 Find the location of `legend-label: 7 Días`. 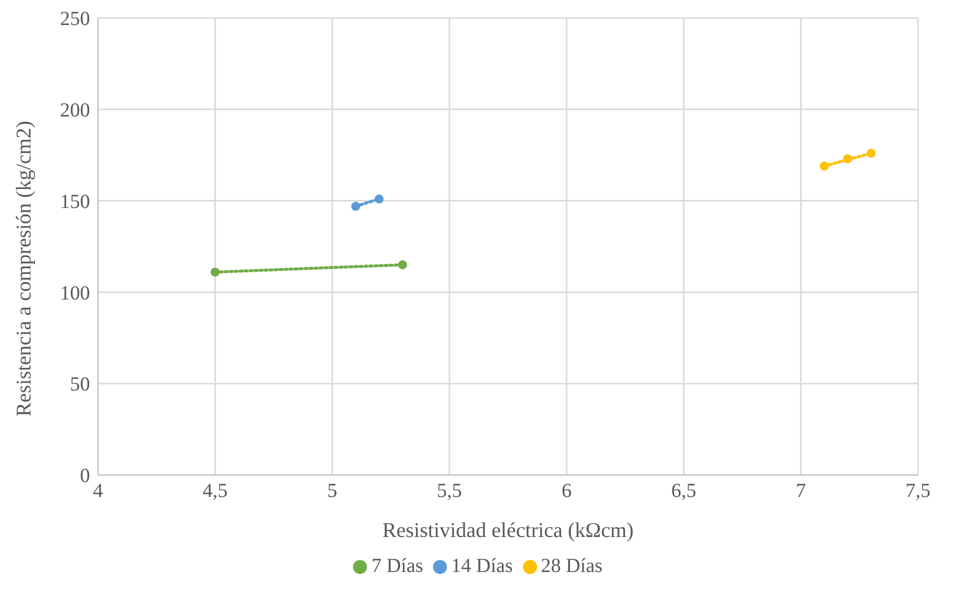

legend-label: 7 Días is located at coordinates (397, 566).